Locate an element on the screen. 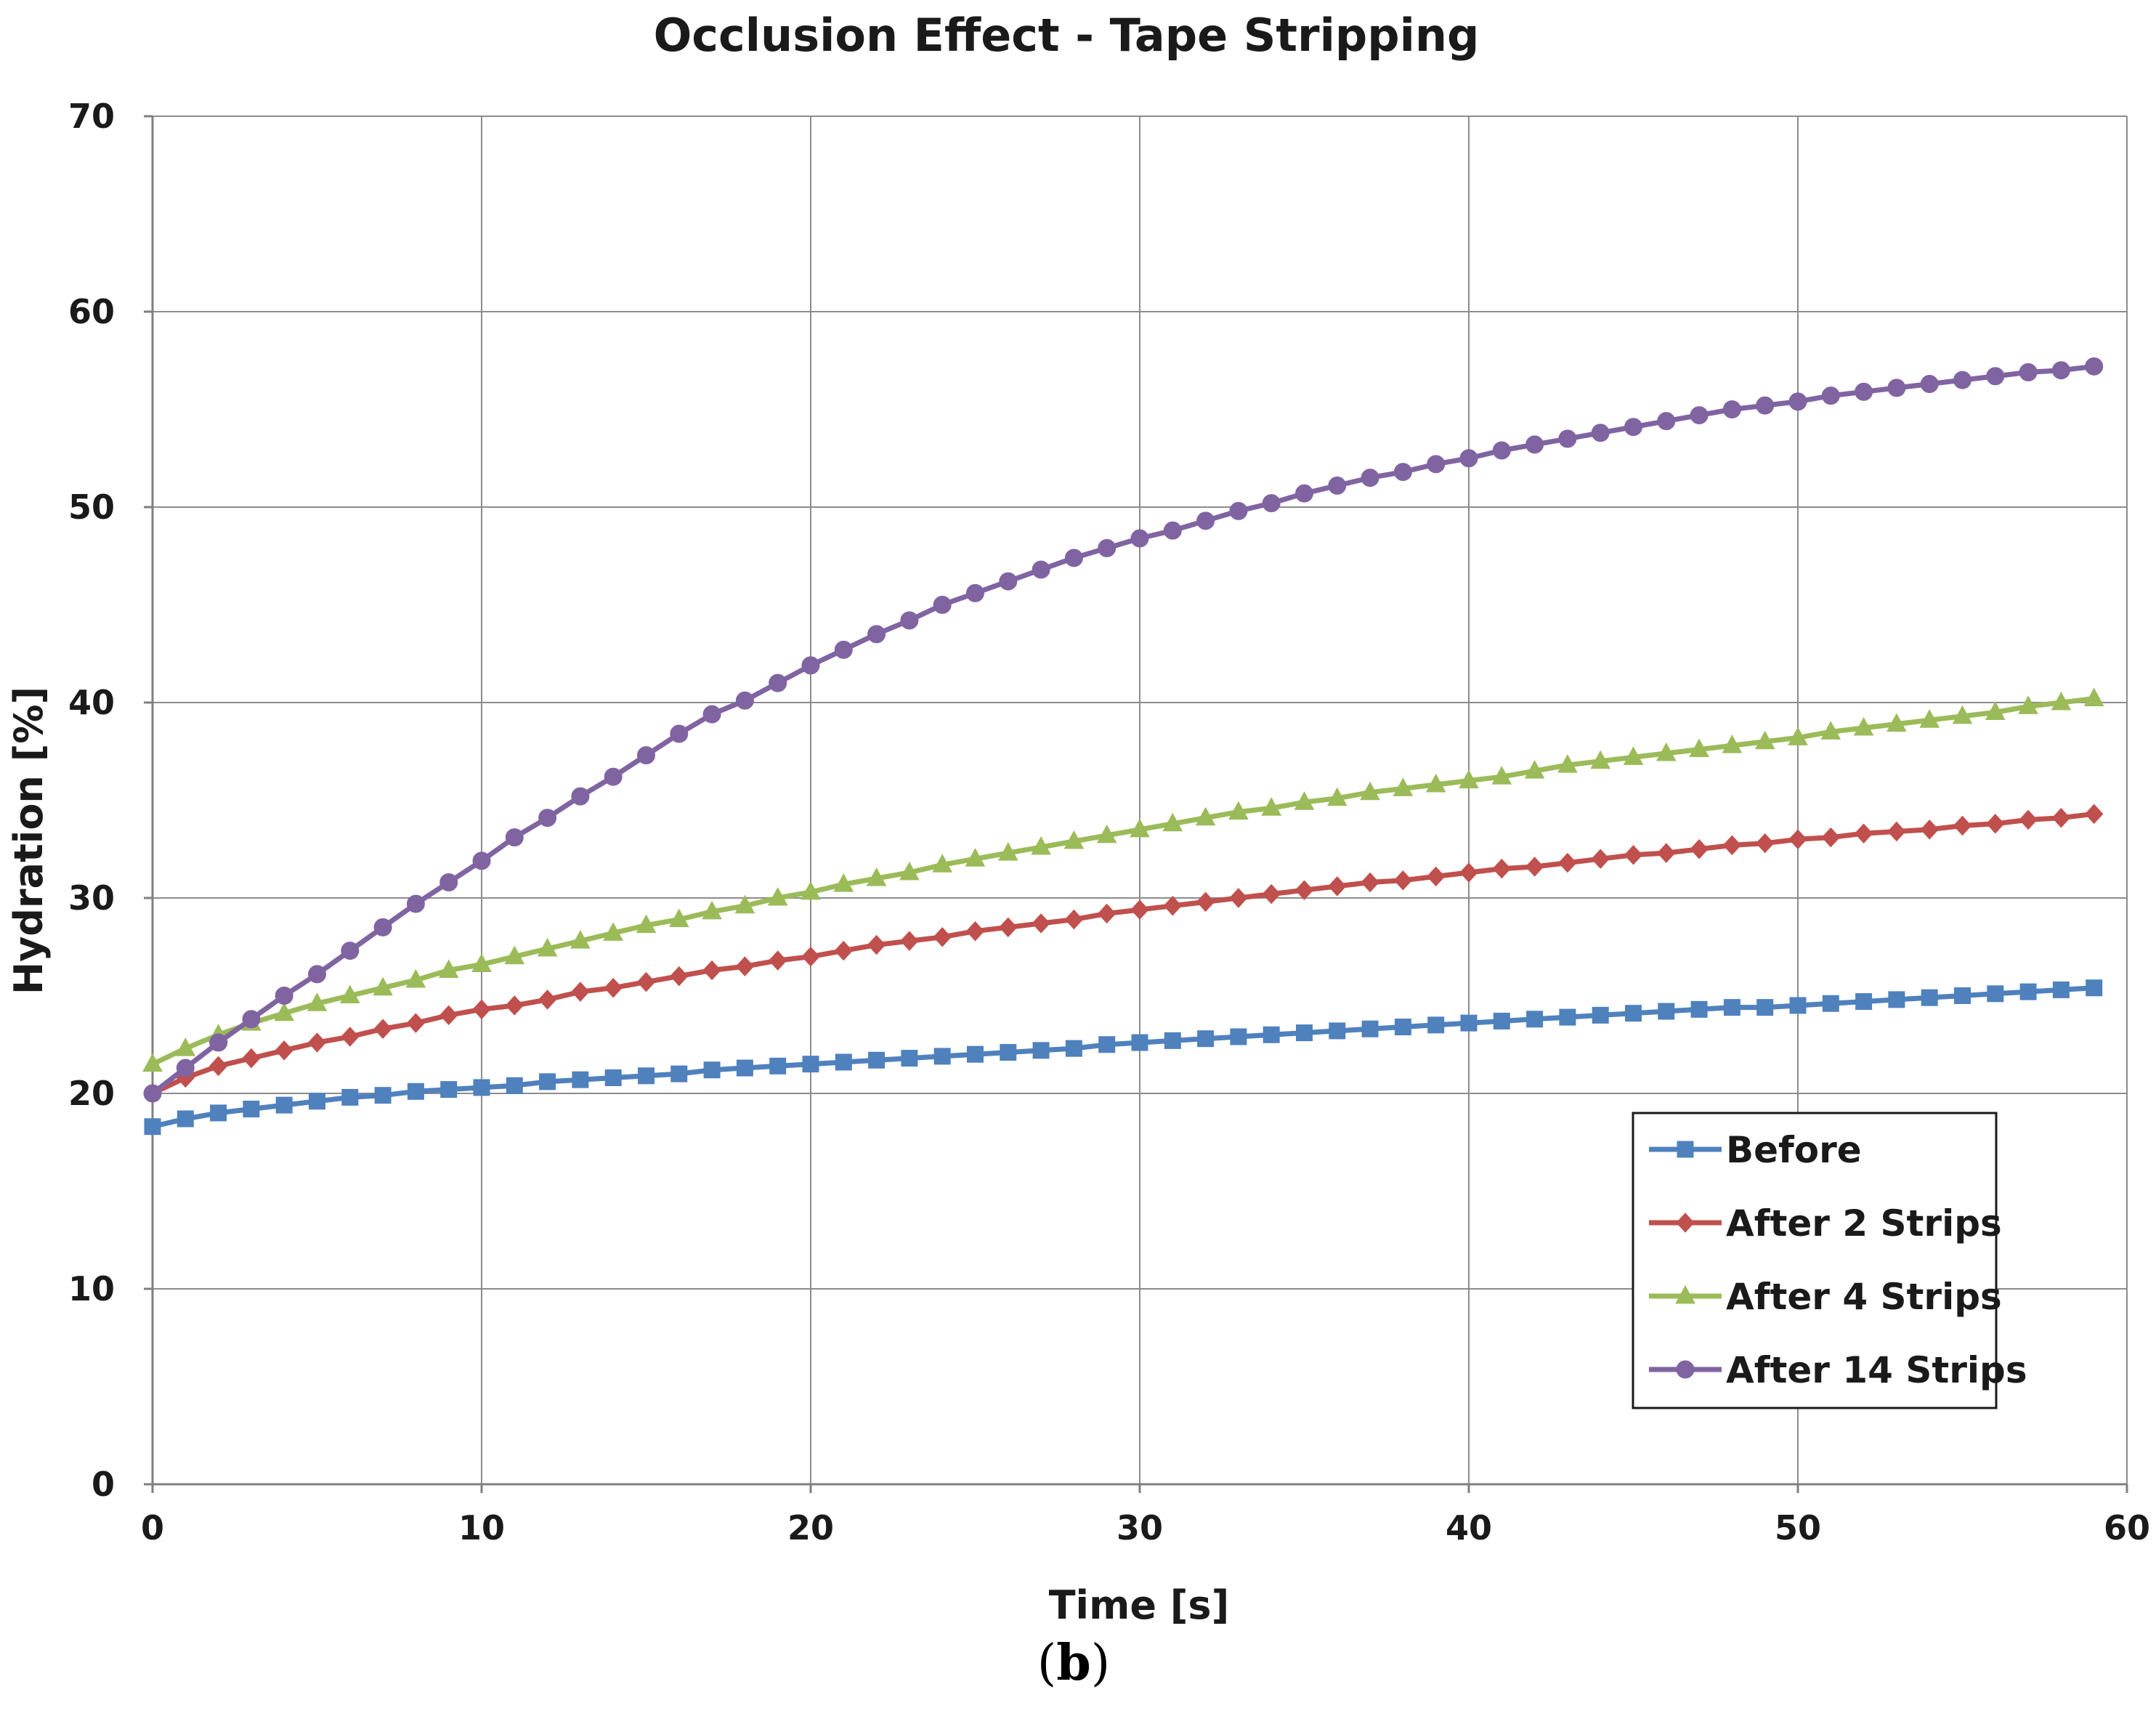  y-axis-title: Hydration [%] is located at coordinates (29, 841).